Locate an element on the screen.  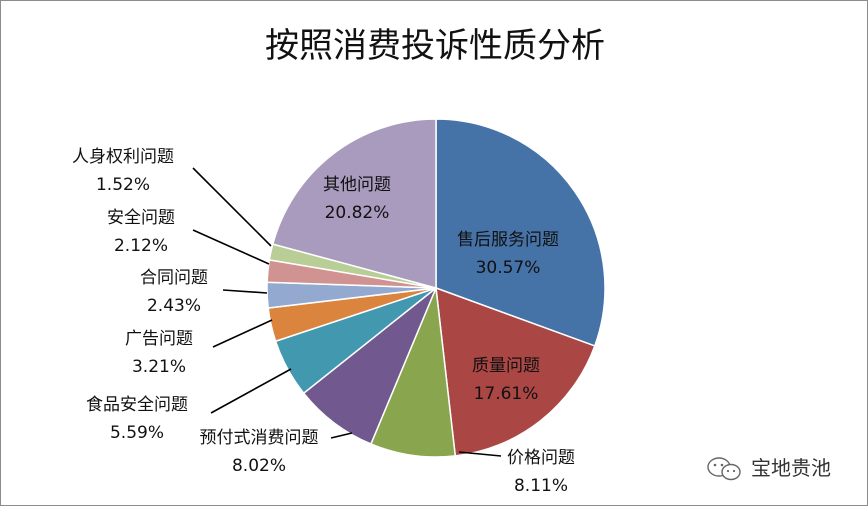
slice-value-label: 8.11% is located at coordinates (541, 486).